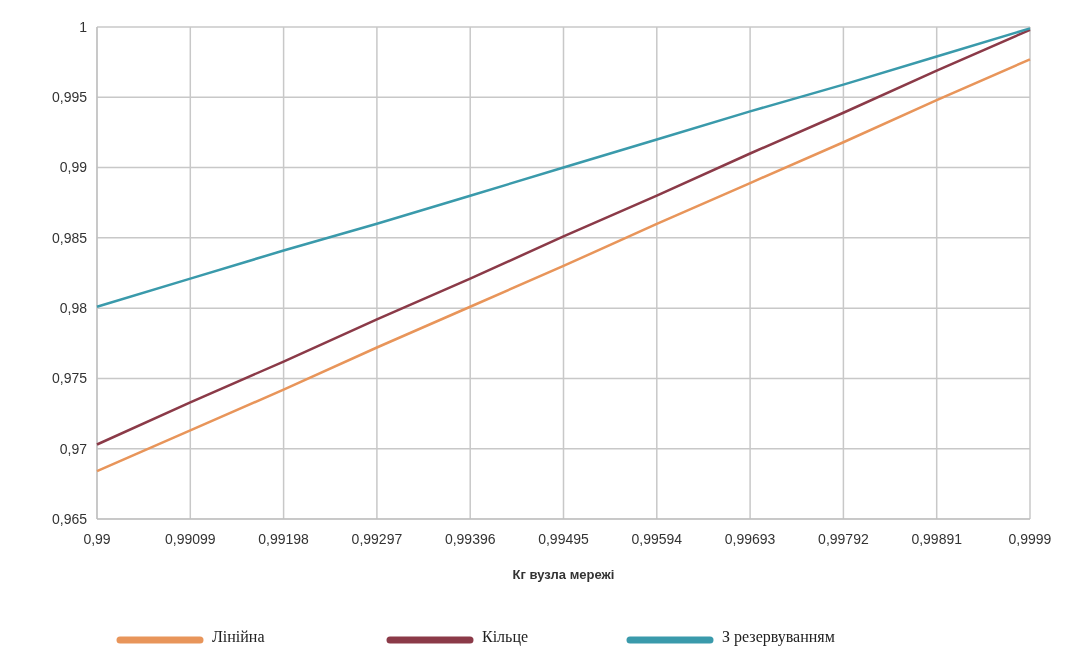 The height and width of the screenshot is (662, 1089). I want to click on y-tick-label: 0,99, so click(73, 167).